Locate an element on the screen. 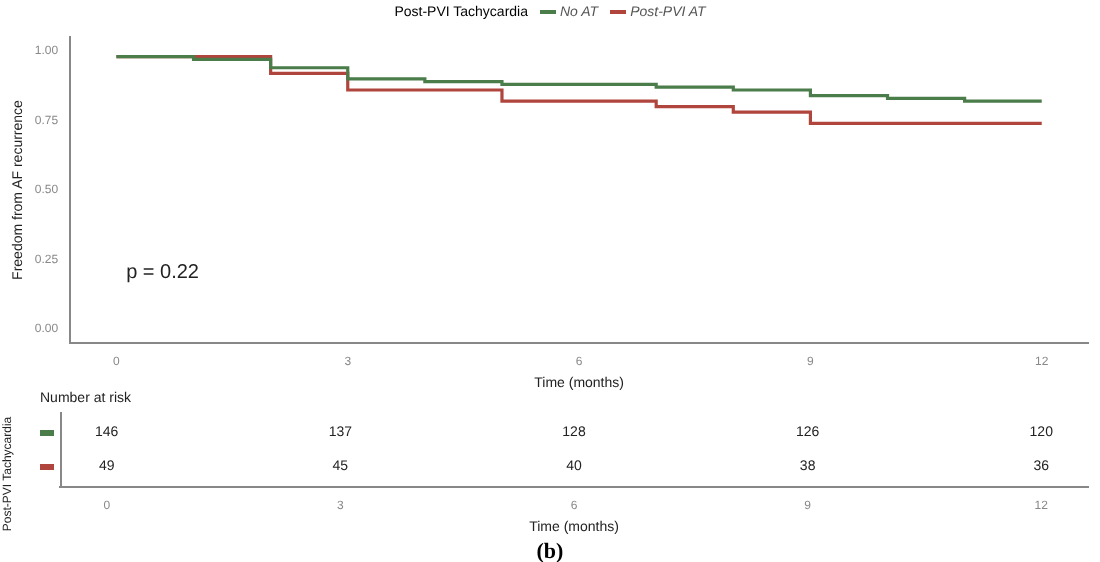 This screenshot has width=1100, height=562. text: (b) is located at coordinates (550, 551).